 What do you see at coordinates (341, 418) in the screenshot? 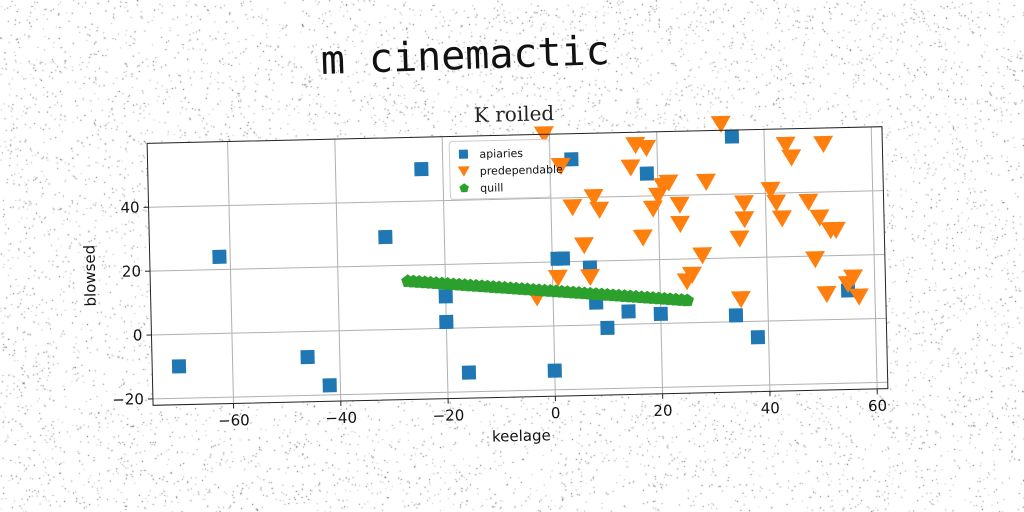
I see `x-tick-label: −40` at bounding box center [341, 418].